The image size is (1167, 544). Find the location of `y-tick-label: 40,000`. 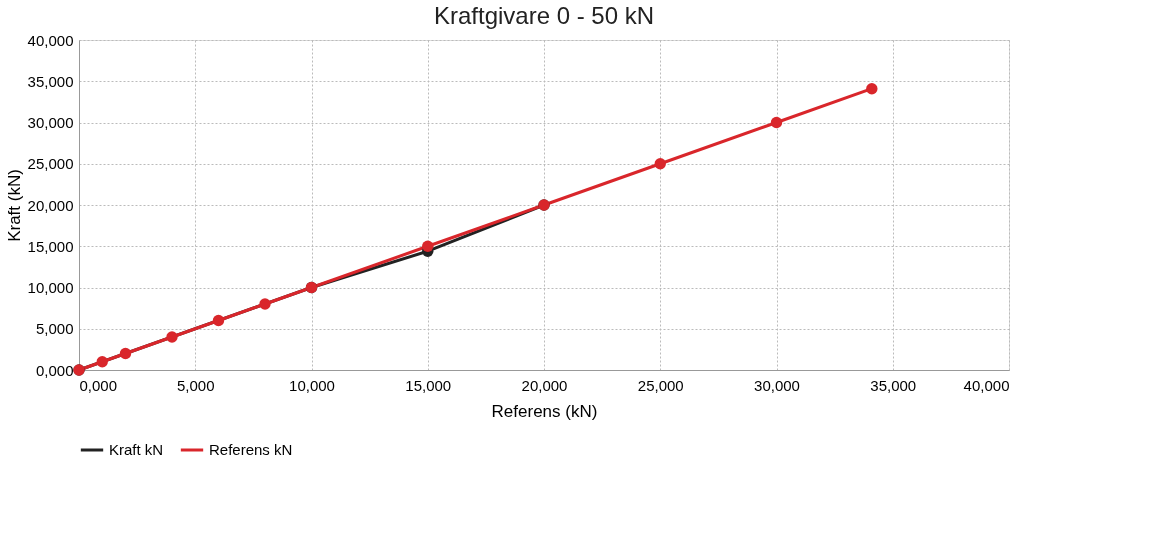

y-tick-label: 40,000 is located at coordinates (50, 40).